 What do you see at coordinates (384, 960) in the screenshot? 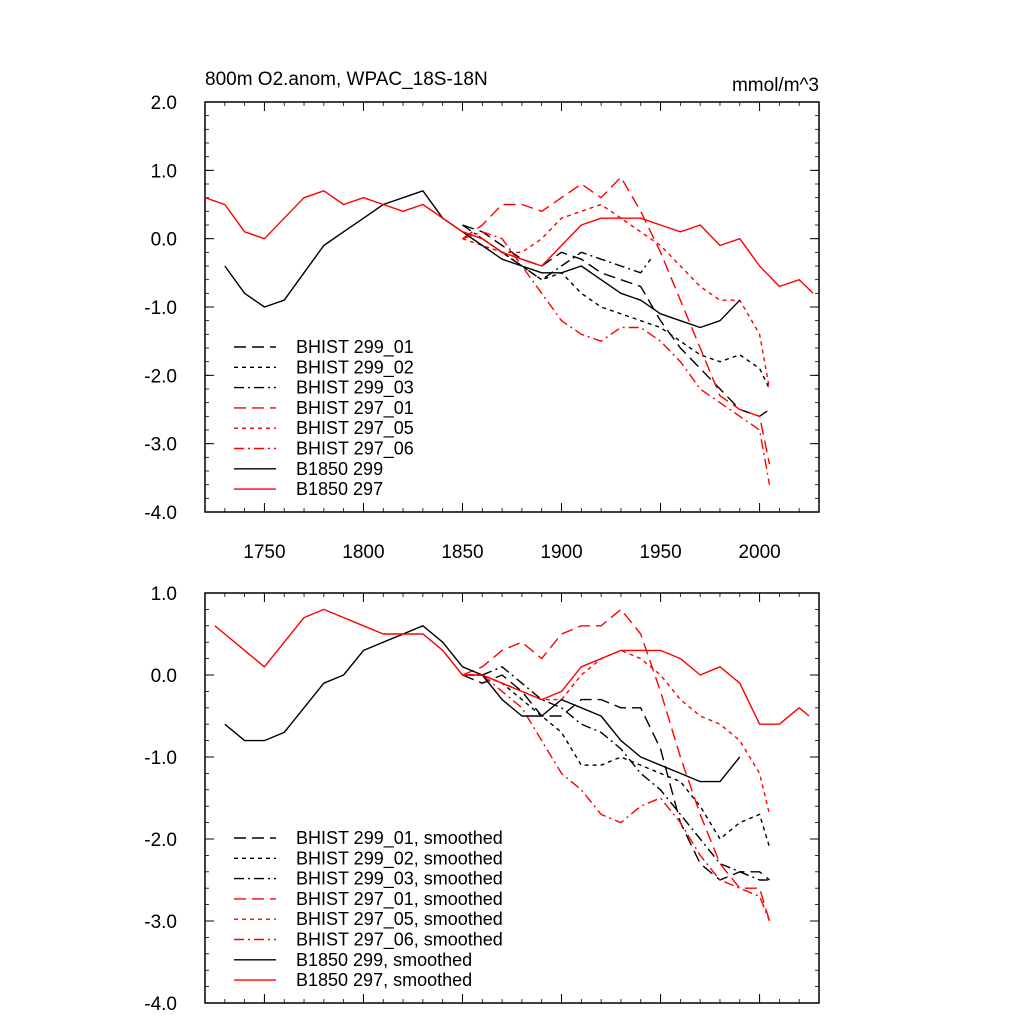
I see `bottom-legend-label-b1850-299-smoothed: B1850 299, smoothed` at bounding box center [384, 960].